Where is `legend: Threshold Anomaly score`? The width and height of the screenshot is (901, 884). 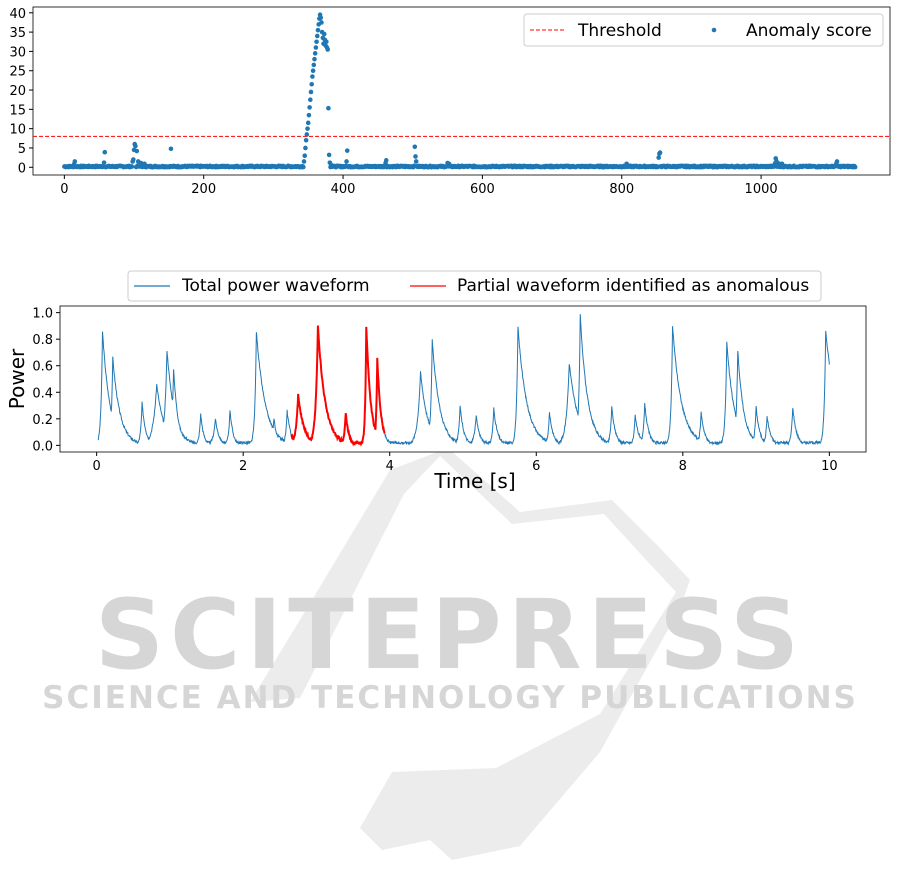
legend: Threshold Anomaly score is located at coordinates (703, 30).